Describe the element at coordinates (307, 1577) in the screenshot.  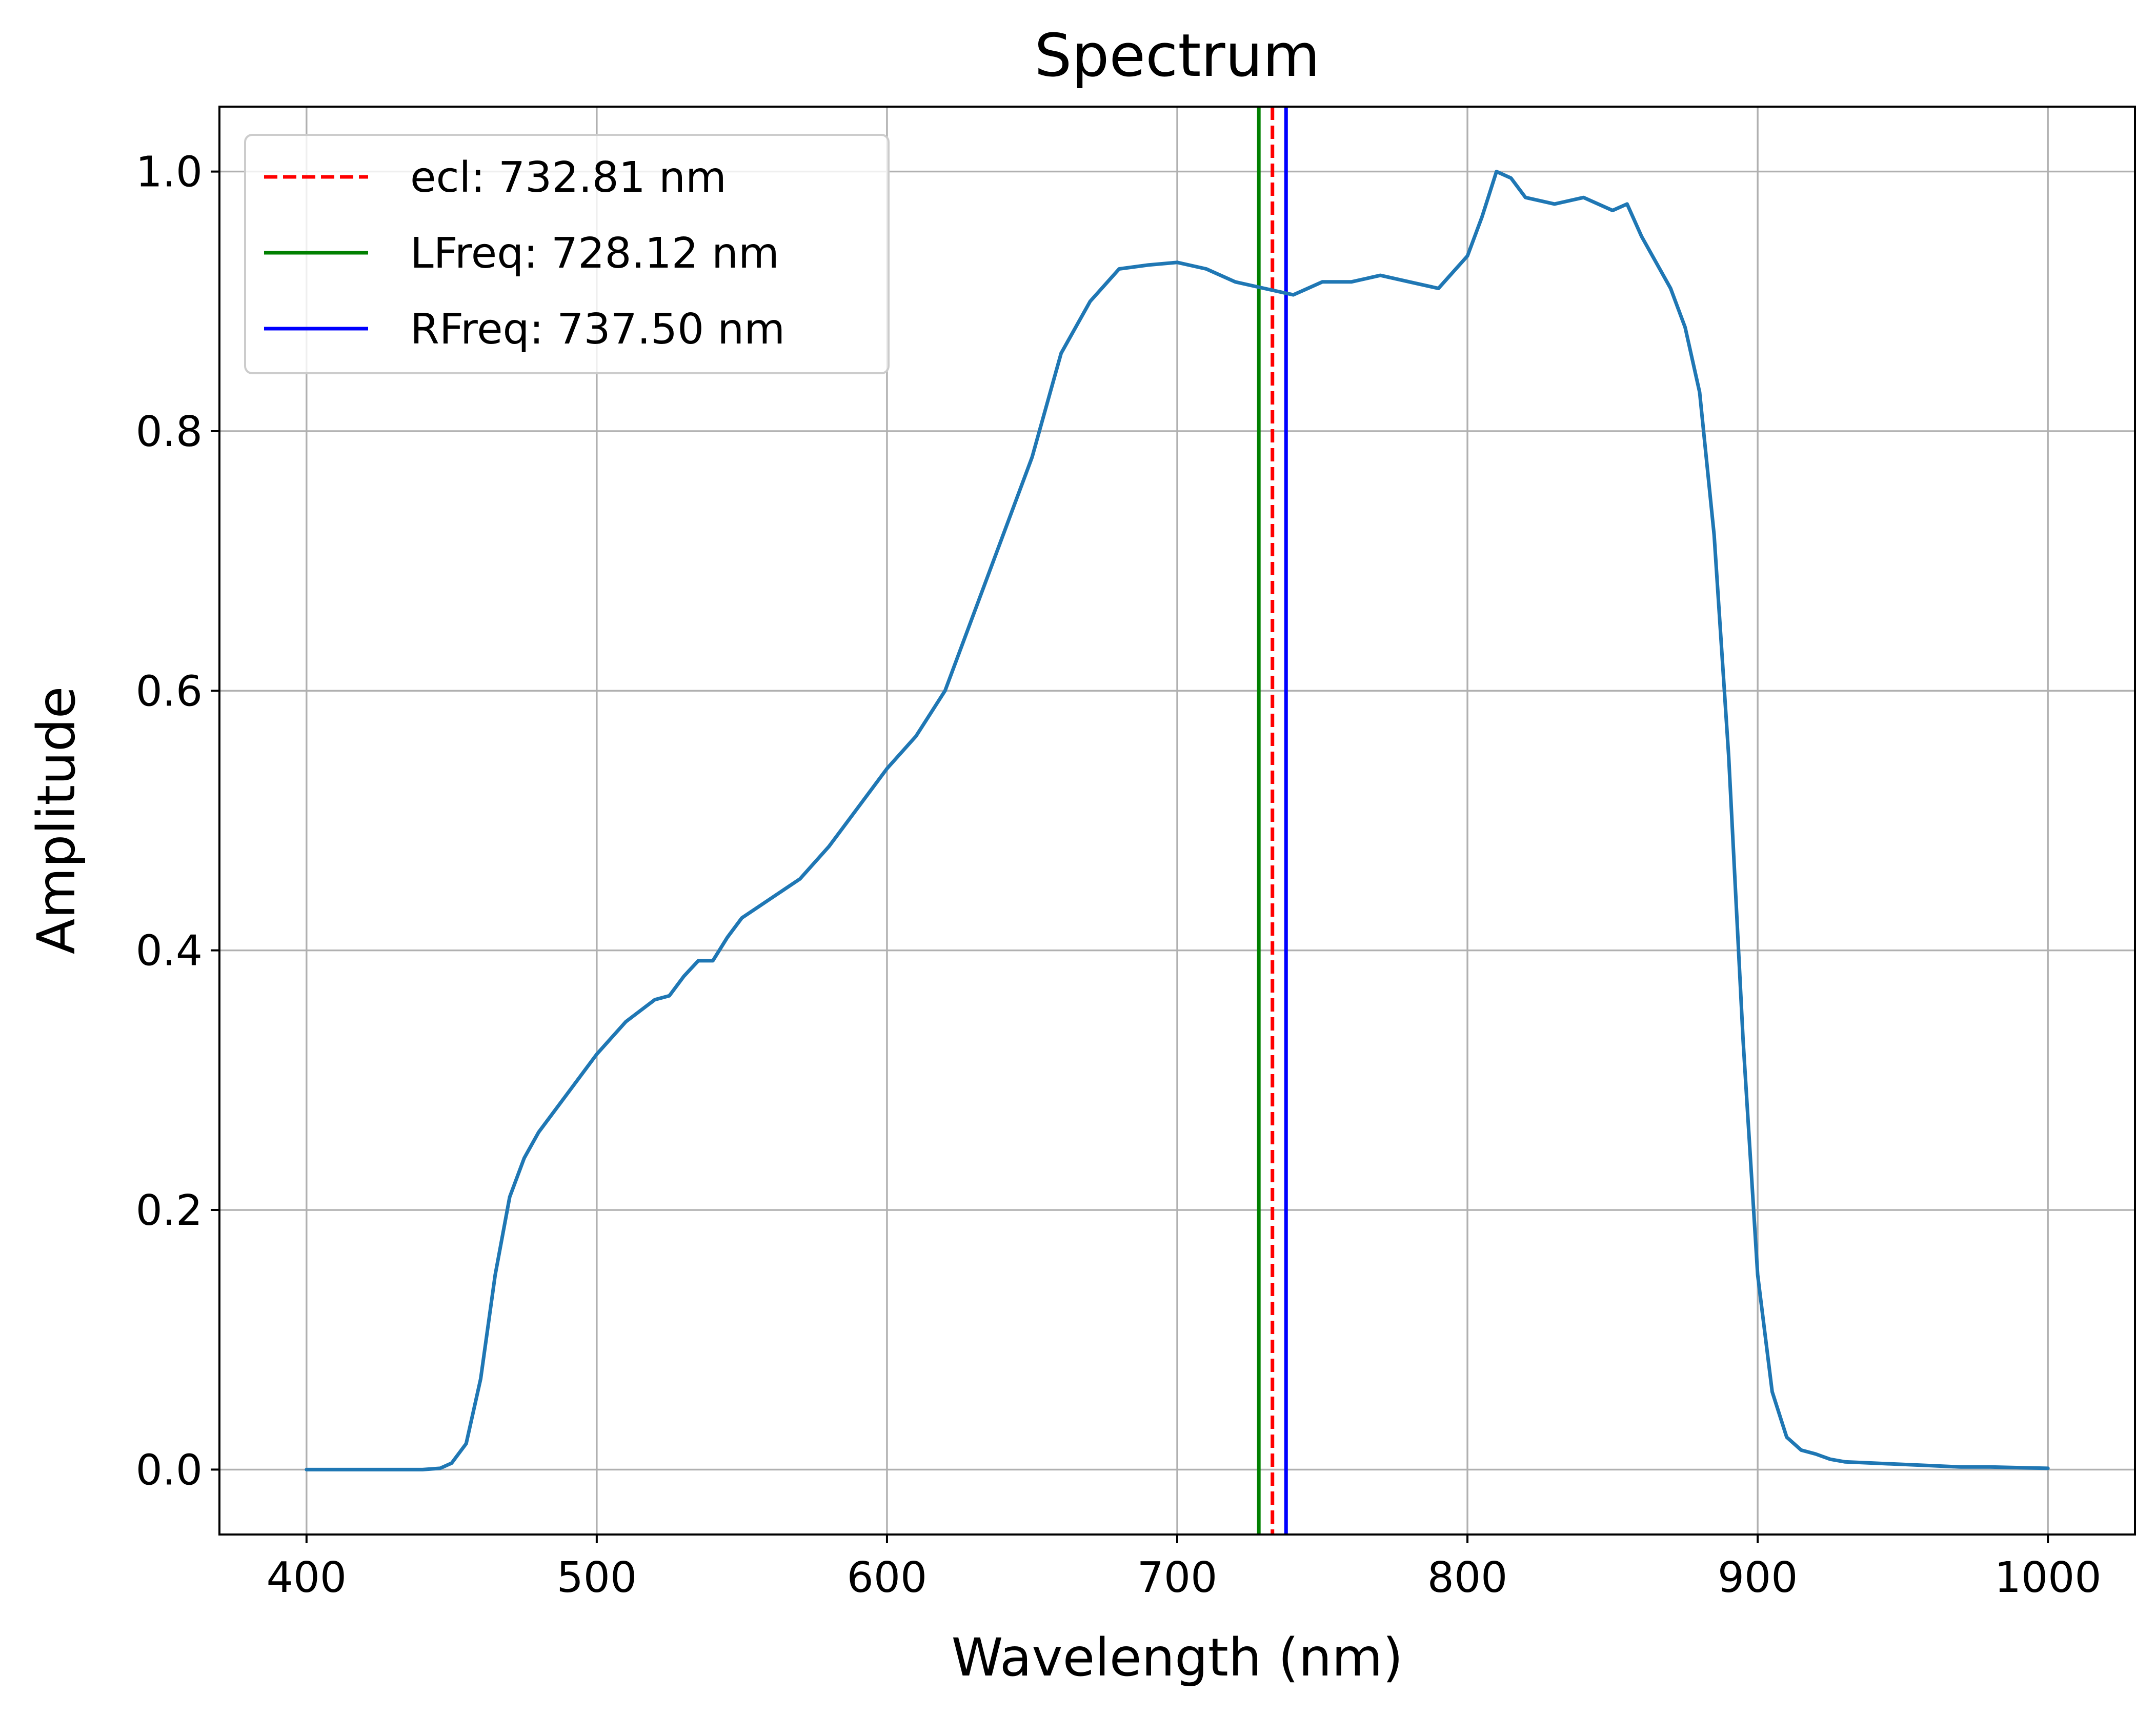
I see `x-tick-label: 400` at that location.